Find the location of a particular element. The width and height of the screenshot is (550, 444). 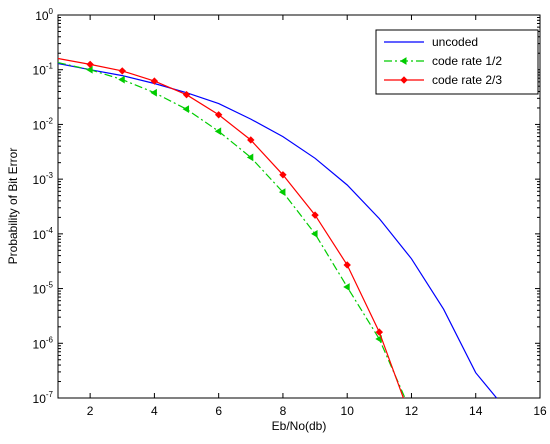

x-tick-label: 12 is located at coordinates (412, 411).